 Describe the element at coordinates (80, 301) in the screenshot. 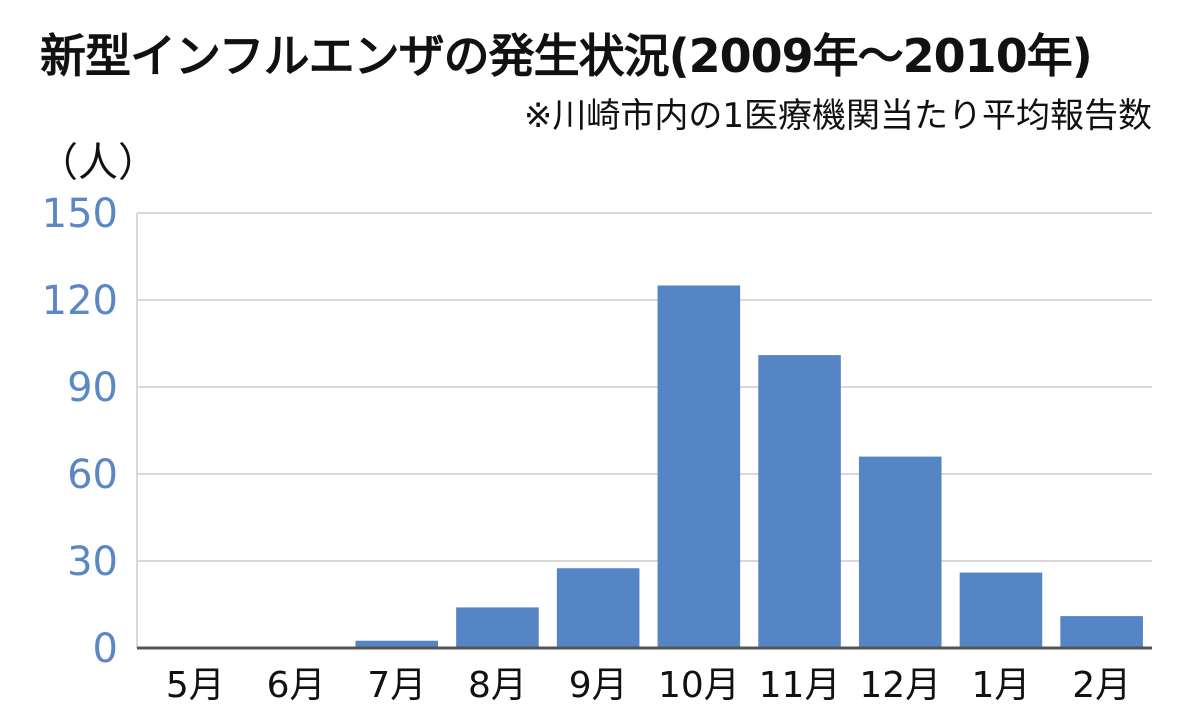

I see `y-tick-label: 120` at that location.